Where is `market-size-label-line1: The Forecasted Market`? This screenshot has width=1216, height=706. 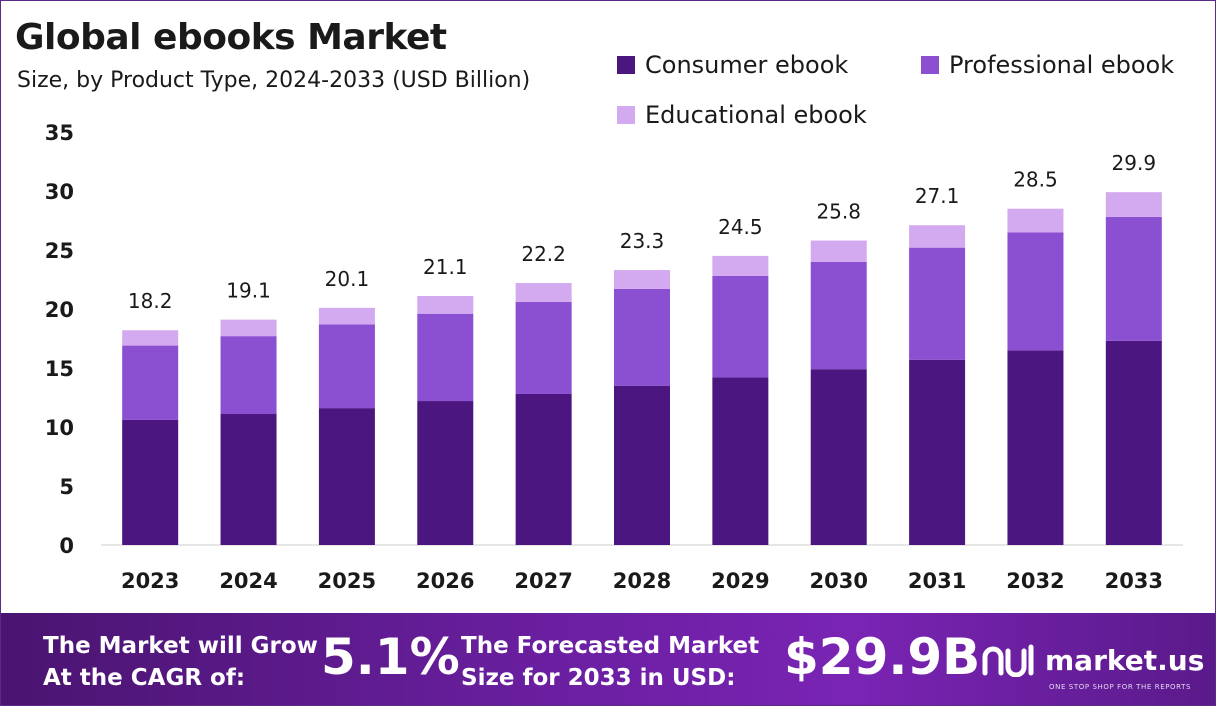
market-size-label-line1: The Forecasted Market is located at coordinates (610, 646).